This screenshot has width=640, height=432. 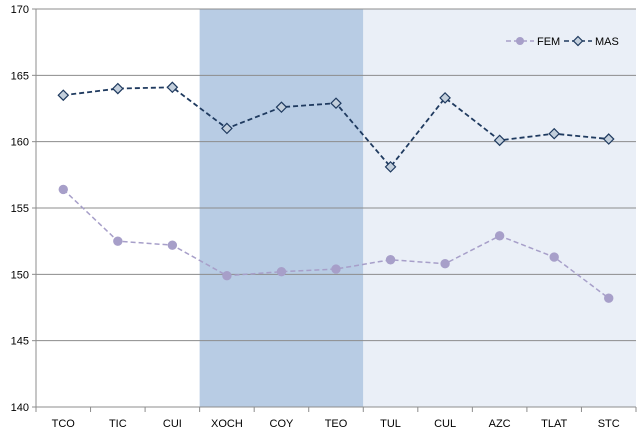 I want to click on x-tick-label: TEO, so click(x=336, y=424).